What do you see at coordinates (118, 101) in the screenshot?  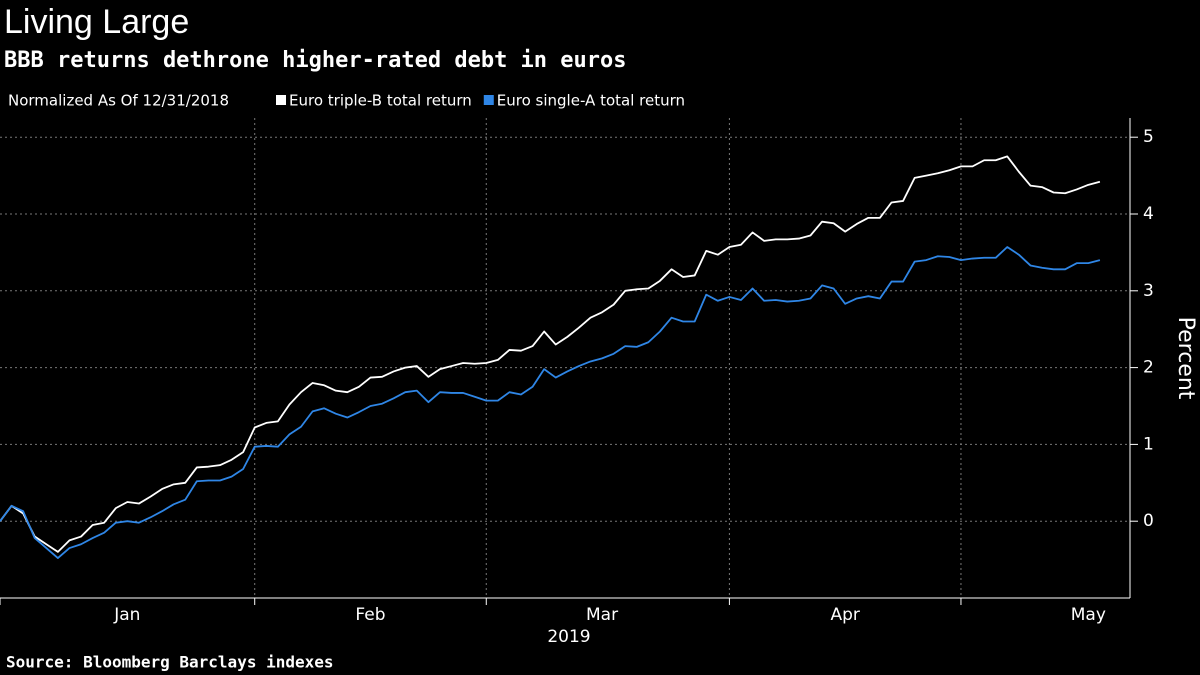 I see `legend-note: Normalized As Of 12/31/2018` at bounding box center [118, 101].